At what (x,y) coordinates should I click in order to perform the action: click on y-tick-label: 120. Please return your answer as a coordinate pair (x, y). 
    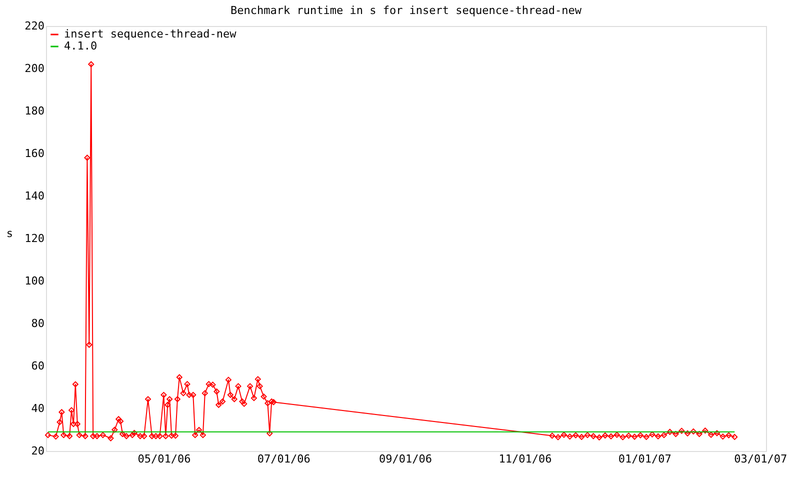
    Looking at the image, I should click on (34, 238).